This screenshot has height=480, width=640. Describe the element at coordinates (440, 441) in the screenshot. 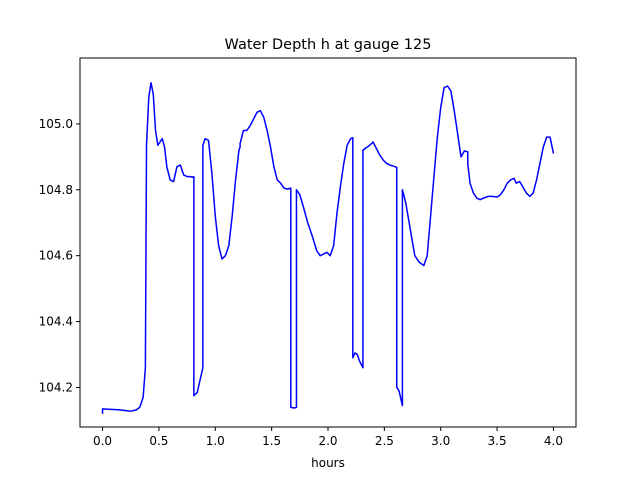

I see `x-tick-label: 3.0` at that location.